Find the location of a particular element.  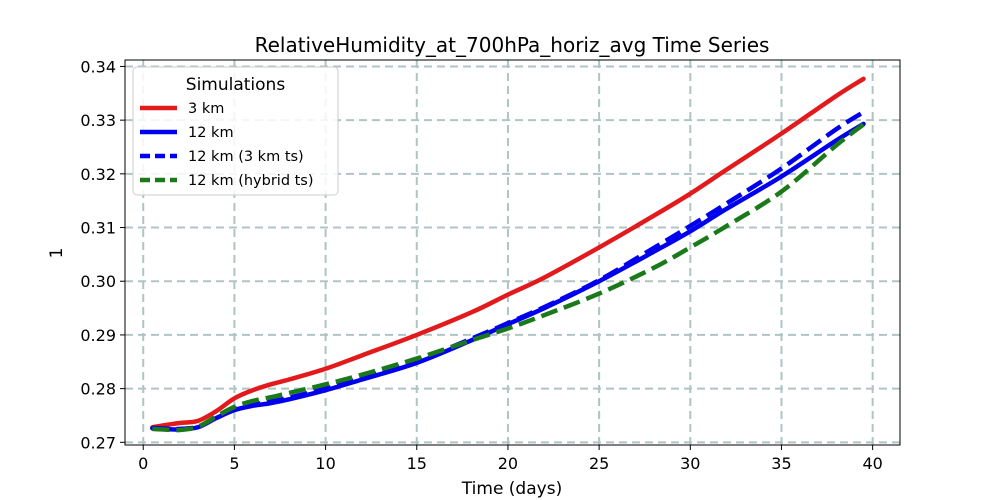

x-tick-label: 25 is located at coordinates (599, 463).